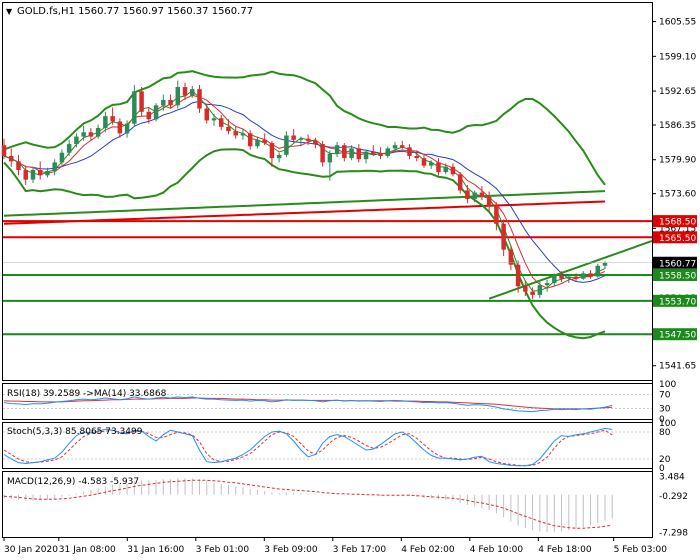  What do you see at coordinates (677, 264) in the screenshot?
I see `current-price-label: 1560.77` at bounding box center [677, 264].